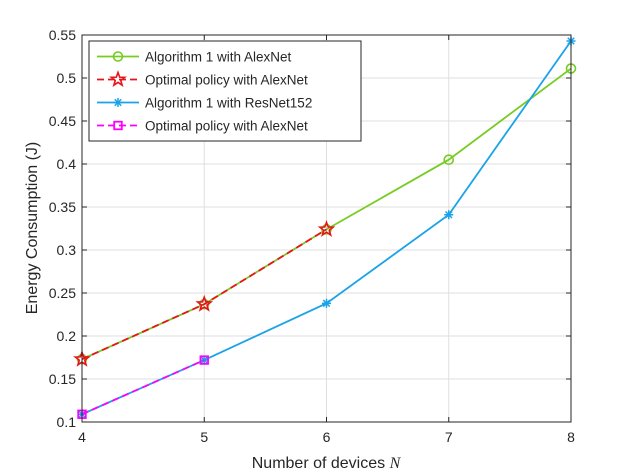 The width and height of the screenshot is (631, 473). Describe the element at coordinates (62, 379) in the screenshot. I see `y-tick-label: 0.15` at that location.